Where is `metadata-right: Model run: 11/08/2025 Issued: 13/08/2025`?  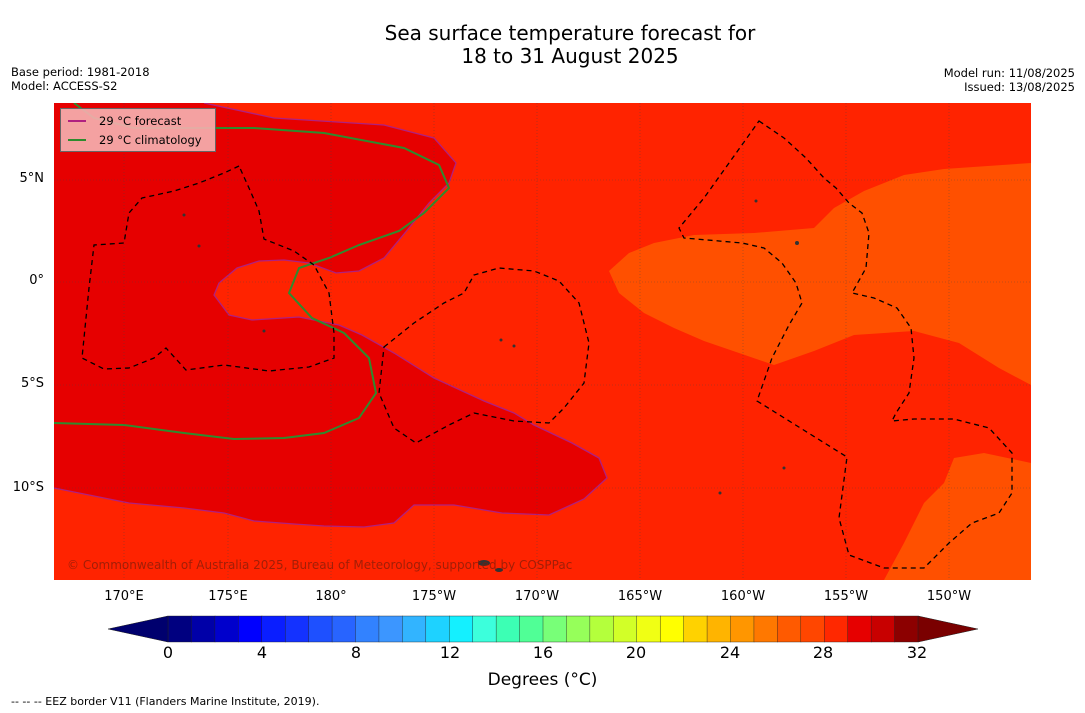
metadata-right: Model run: 11/08/2025 Issued: 13/08/2025 is located at coordinates (1009, 80).